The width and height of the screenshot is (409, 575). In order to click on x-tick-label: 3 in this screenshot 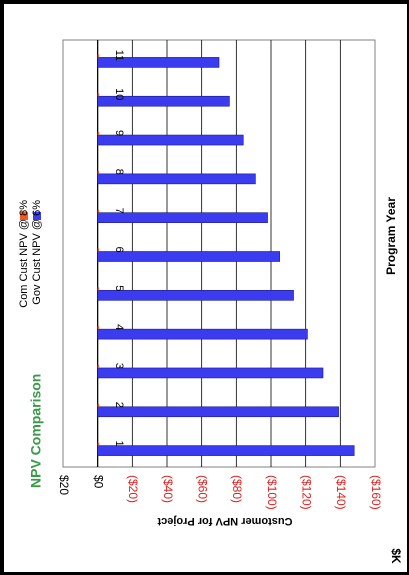, I will do `click(119, 366)`.